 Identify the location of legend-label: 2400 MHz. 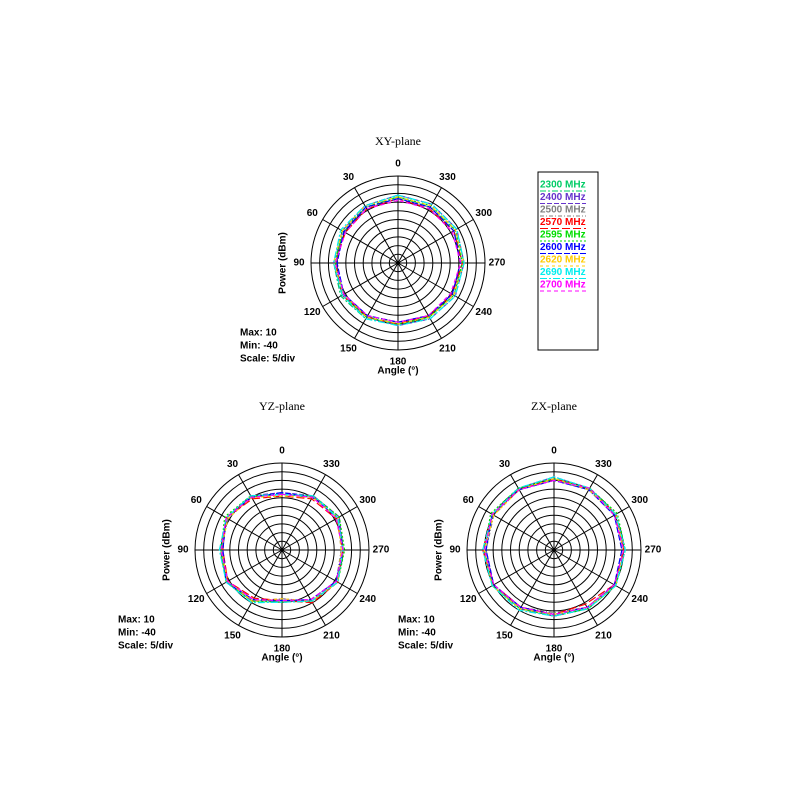
(563, 197).